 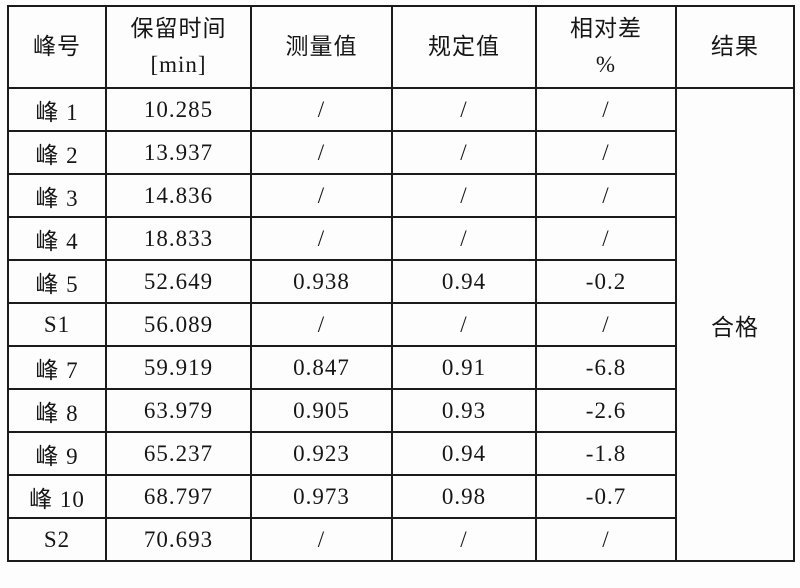 What do you see at coordinates (606, 281) in the screenshot?
I see `cell-relative_diff: -0.2` at bounding box center [606, 281].